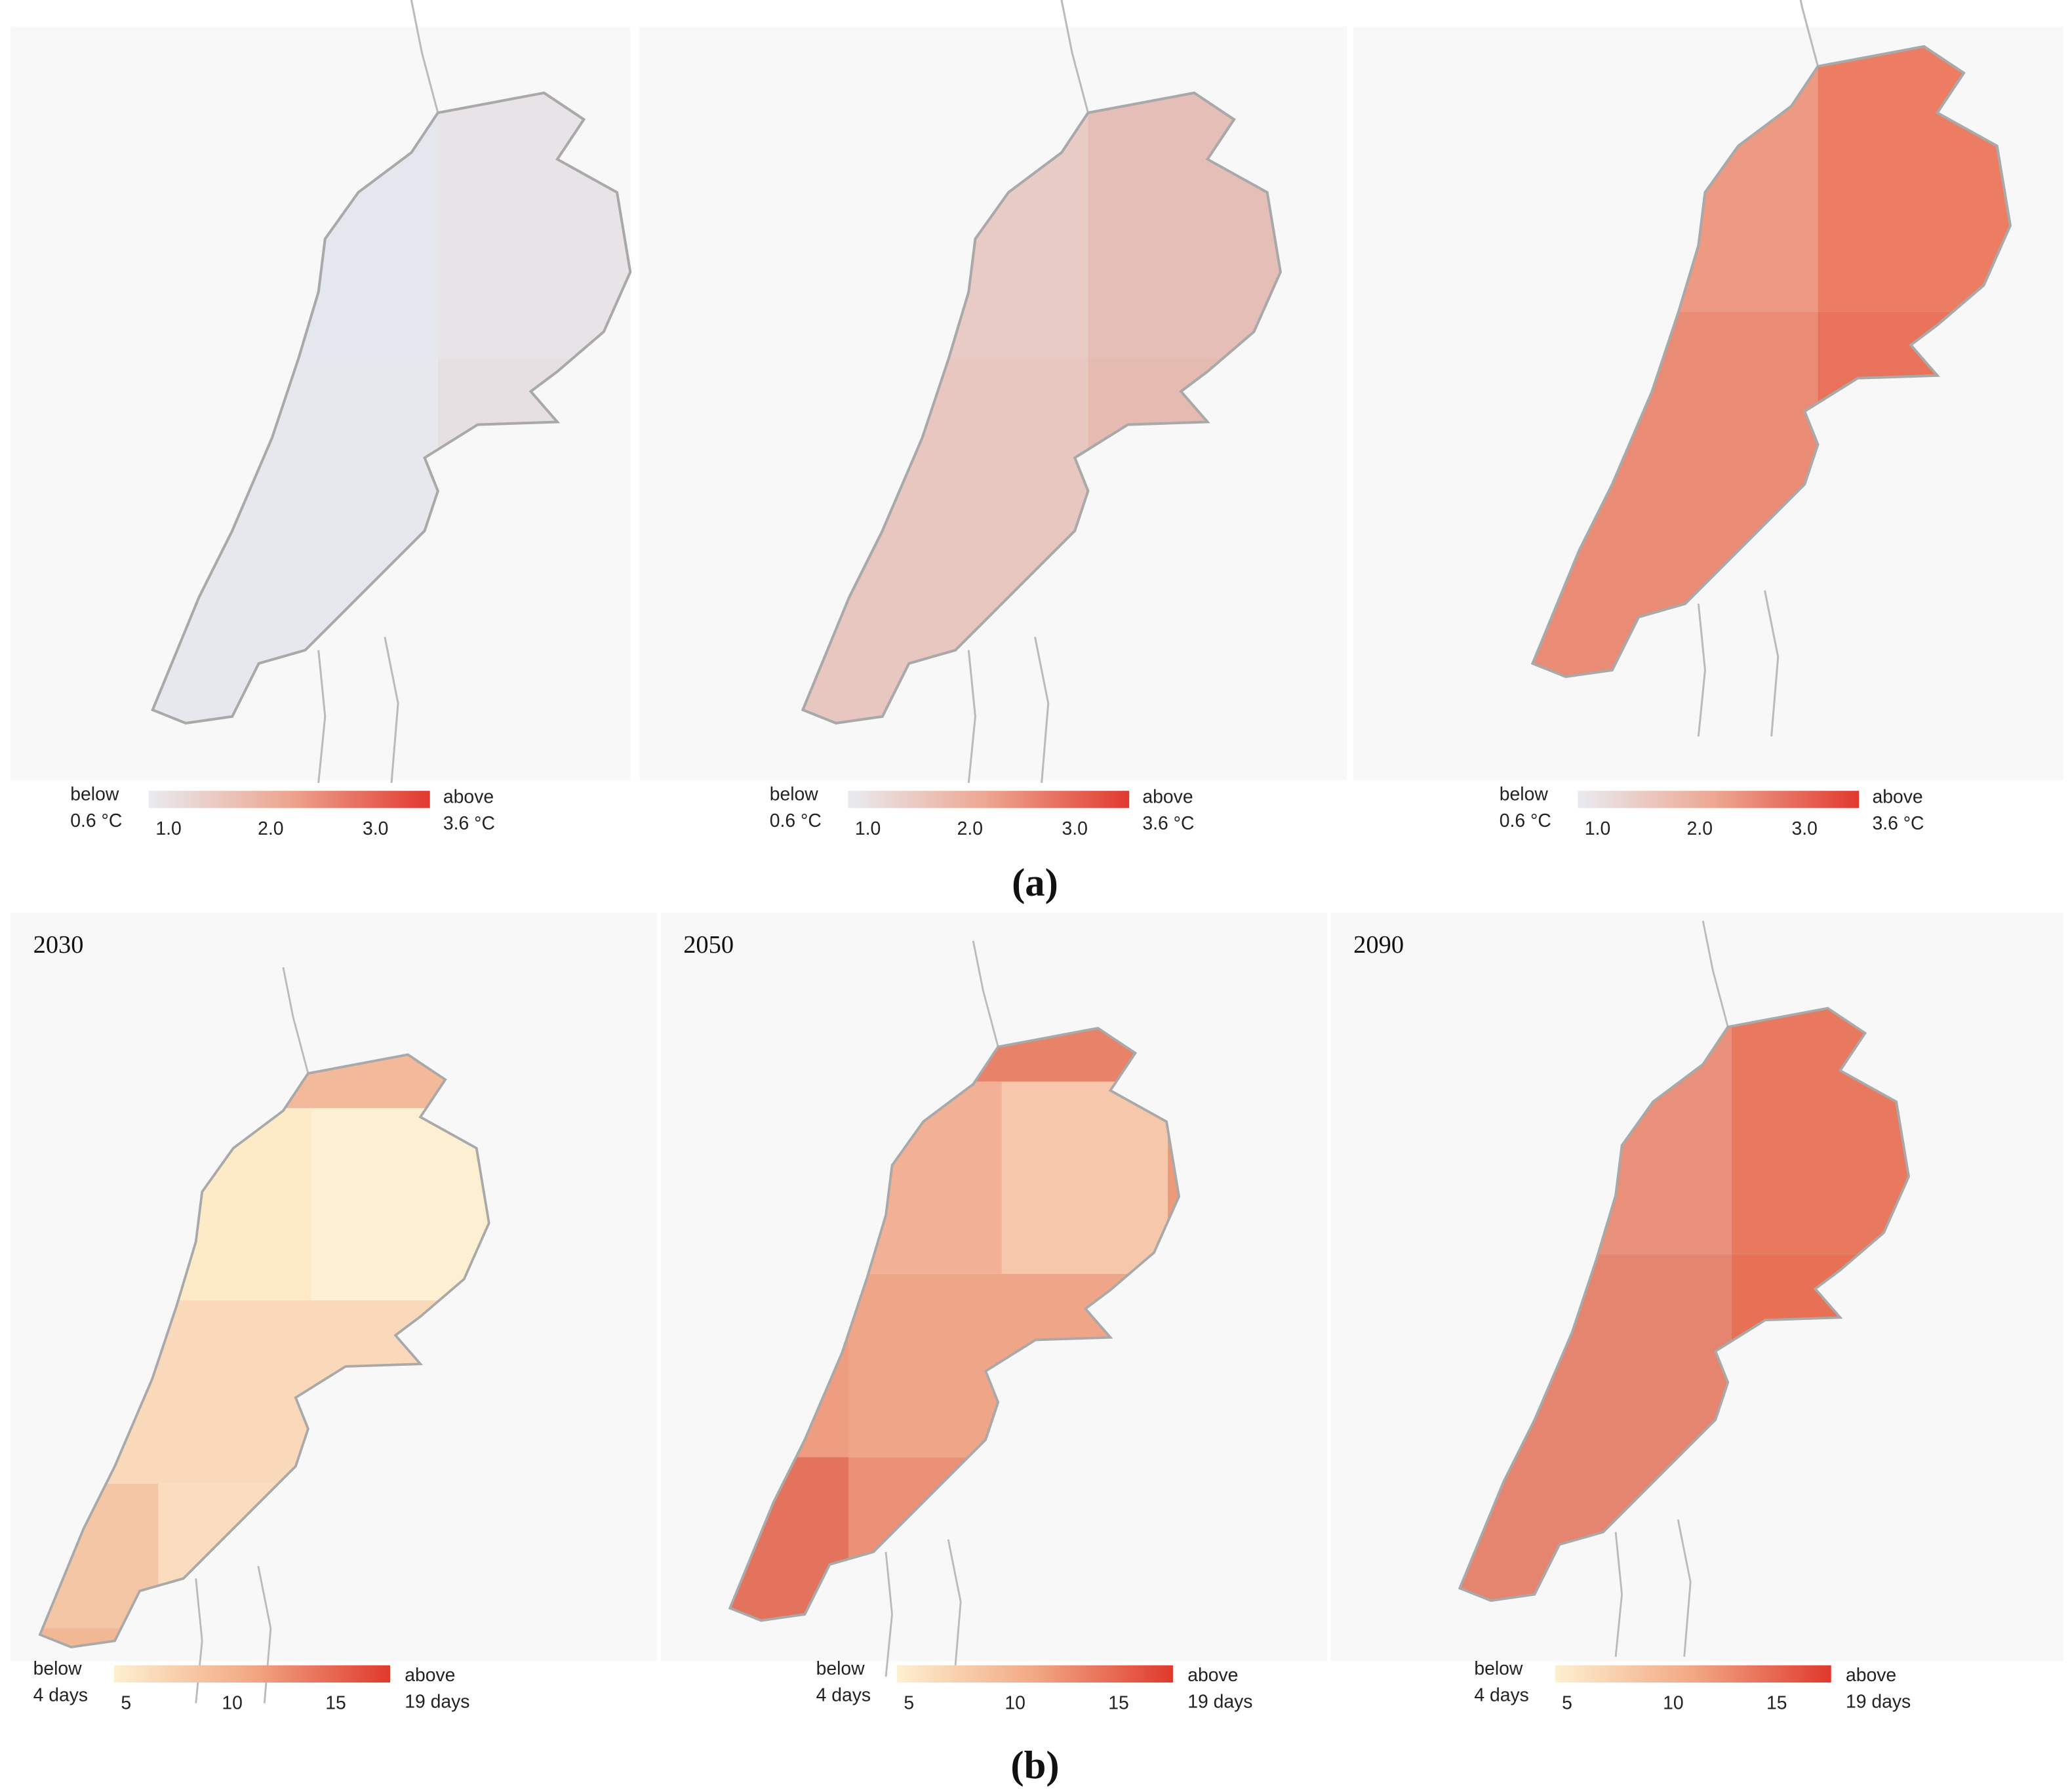  Describe the element at coordinates (59, 945) in the screenshot. I see `year-label: 2030` at that location.